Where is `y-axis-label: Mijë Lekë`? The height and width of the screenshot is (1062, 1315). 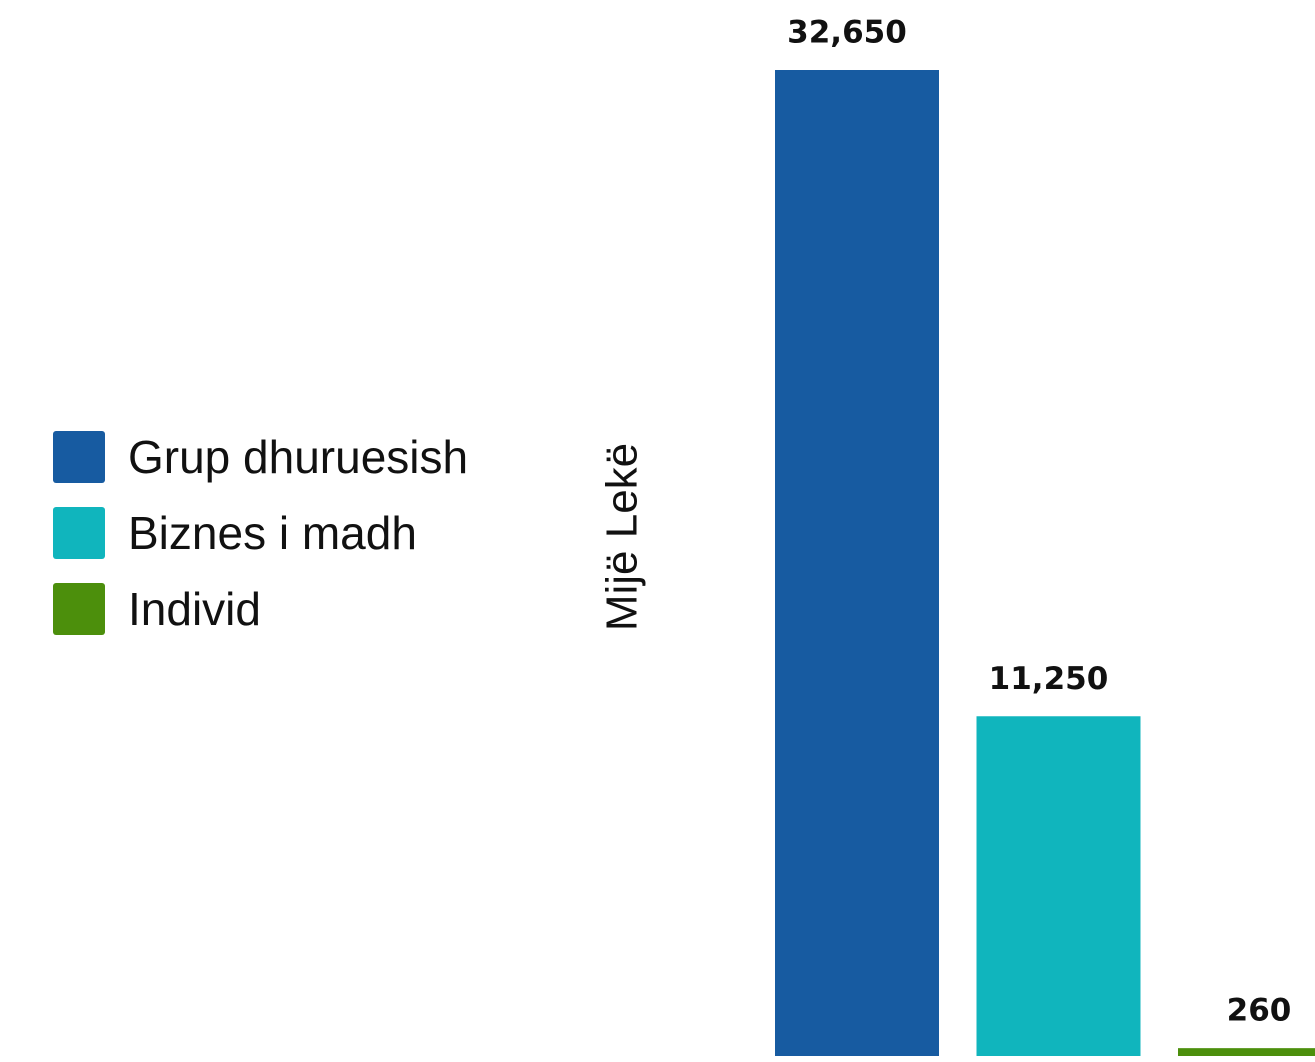
y-axis-label: Mijë Lekë is located at coordinates (622, 537).